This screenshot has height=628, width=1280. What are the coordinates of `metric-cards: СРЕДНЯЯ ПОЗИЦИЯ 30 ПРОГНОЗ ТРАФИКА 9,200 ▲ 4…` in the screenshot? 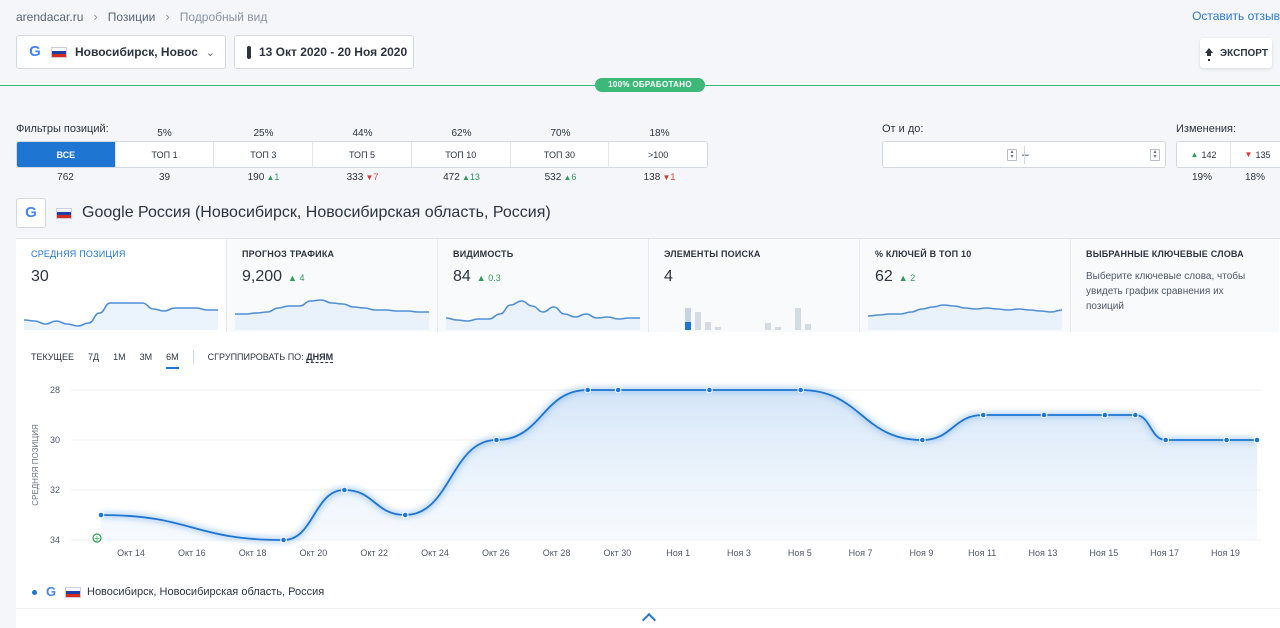 It's located at (648, 285).